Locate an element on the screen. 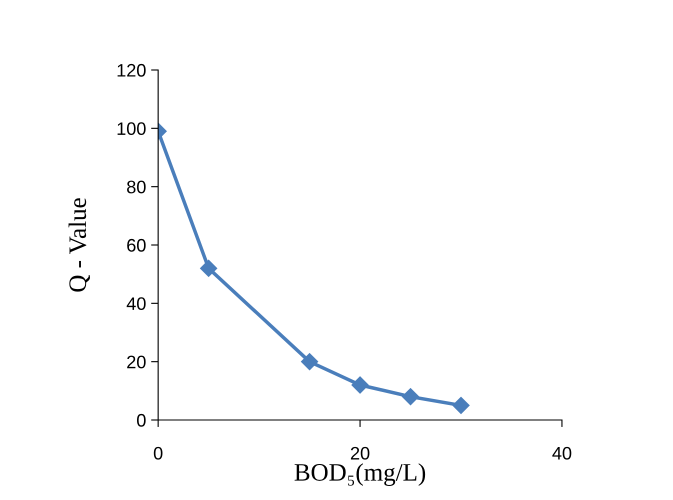  x-tick-label: 40 is located at coordinates (562, 453).